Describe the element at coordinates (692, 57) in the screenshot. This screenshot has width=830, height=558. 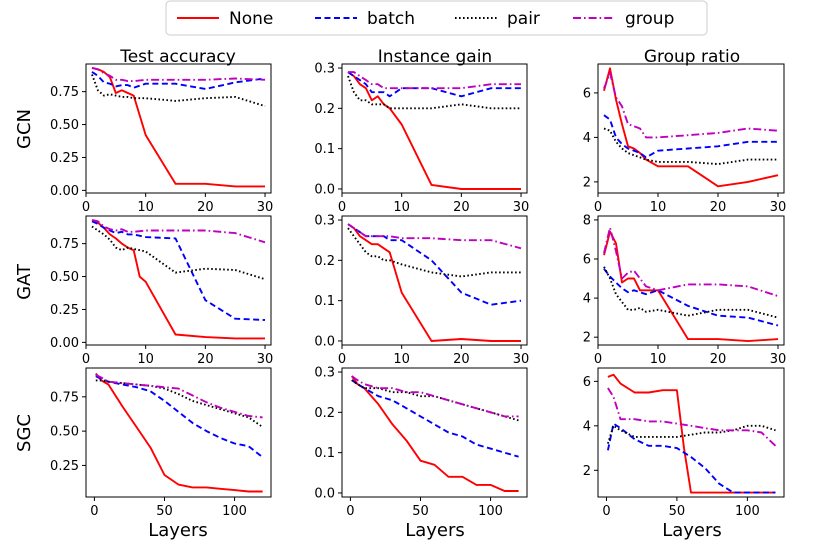
I see `col-title-group-ratio: Group ratio` at that location.